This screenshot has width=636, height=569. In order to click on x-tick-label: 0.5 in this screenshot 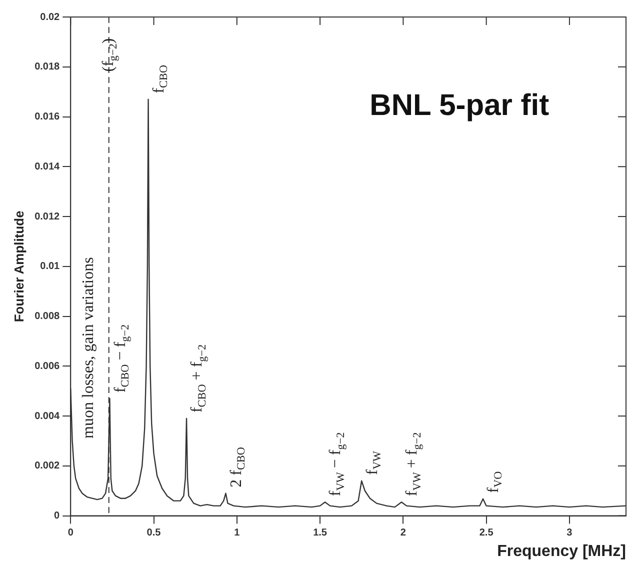, I will do `click(154, 533)`.